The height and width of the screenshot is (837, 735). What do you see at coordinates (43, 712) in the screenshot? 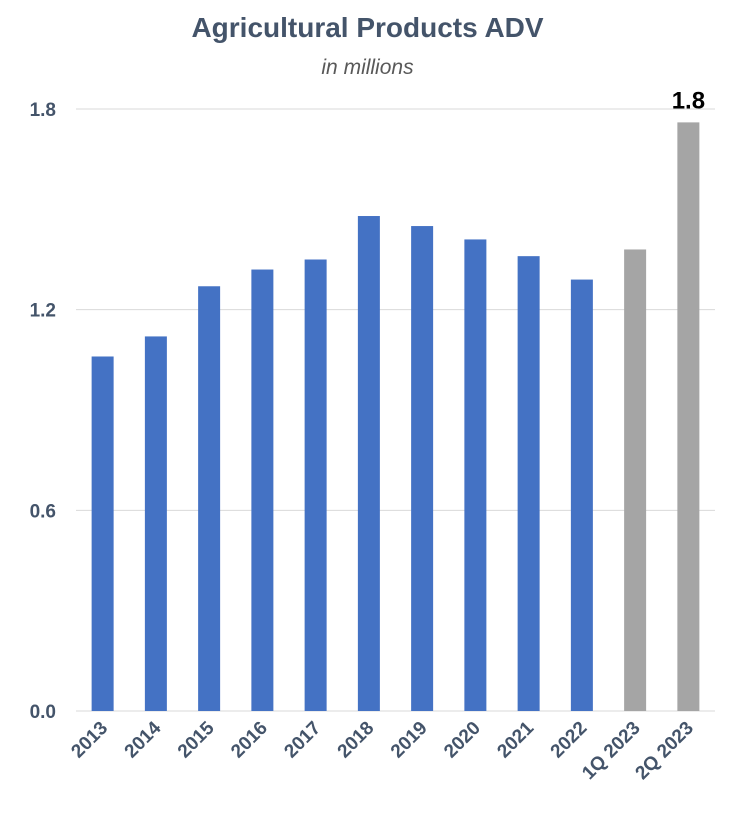
I see `y-tick-label: 0.0` at bounding box center [43, 712].